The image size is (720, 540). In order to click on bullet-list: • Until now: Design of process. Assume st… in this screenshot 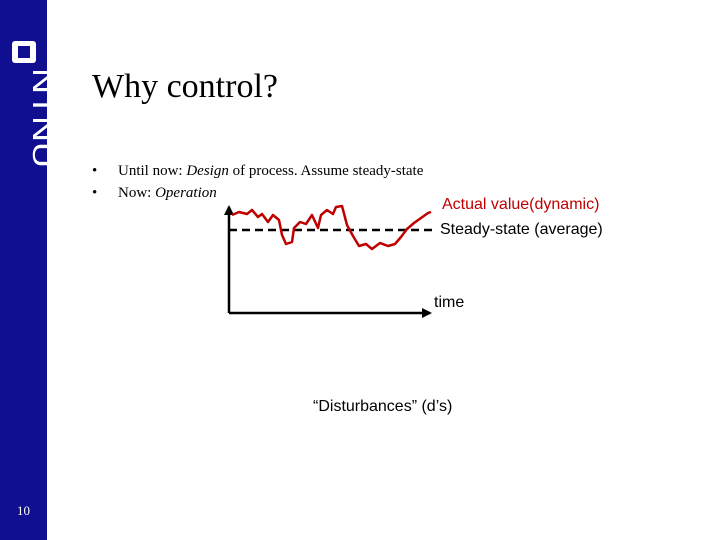, I will do `click(257, 182)`.